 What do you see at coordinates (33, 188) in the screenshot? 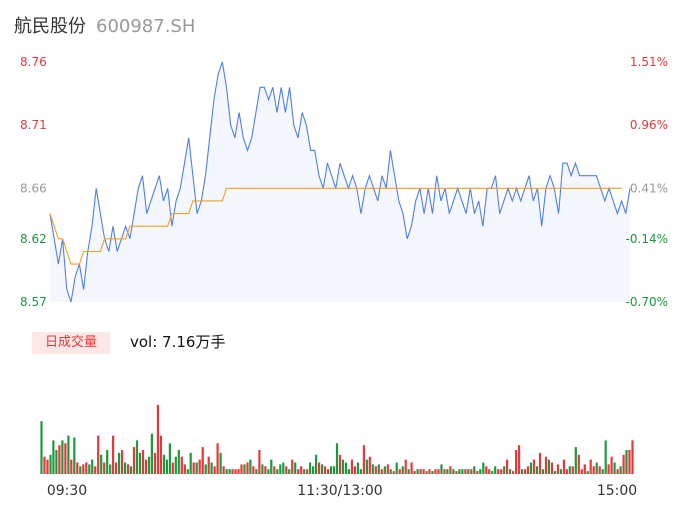
I see `y-tick-label: 8.66` at bounding box center [33, 188].